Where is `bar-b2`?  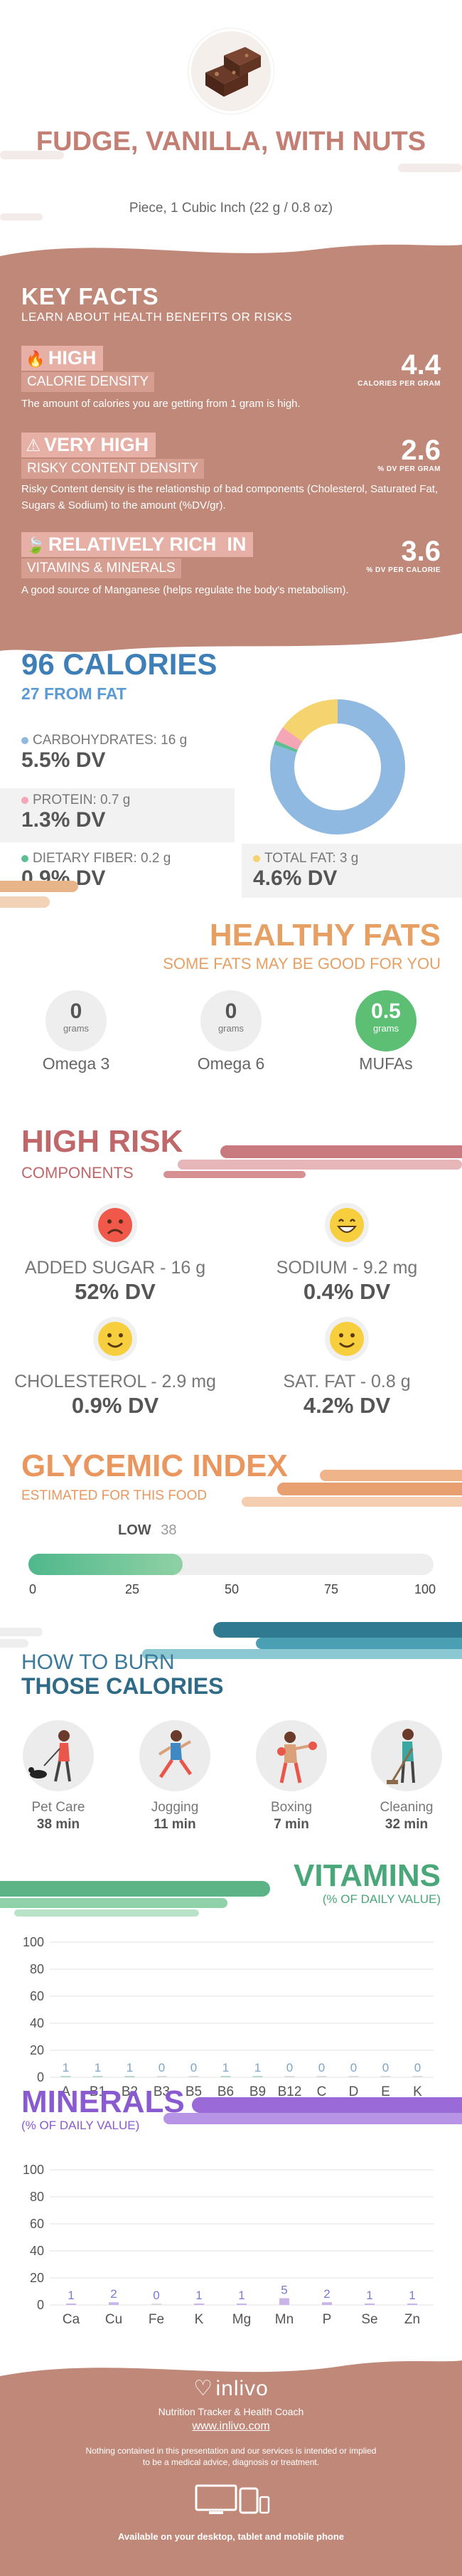 bar-b2 is located at coordinates (129, 2076).